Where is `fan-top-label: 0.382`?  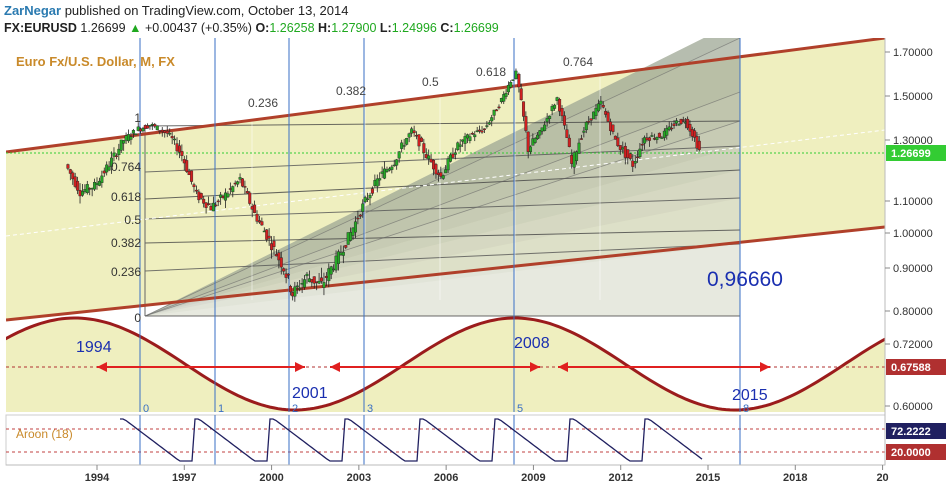
fan-top-label: 0.382 is located at coordinates (351, 91).